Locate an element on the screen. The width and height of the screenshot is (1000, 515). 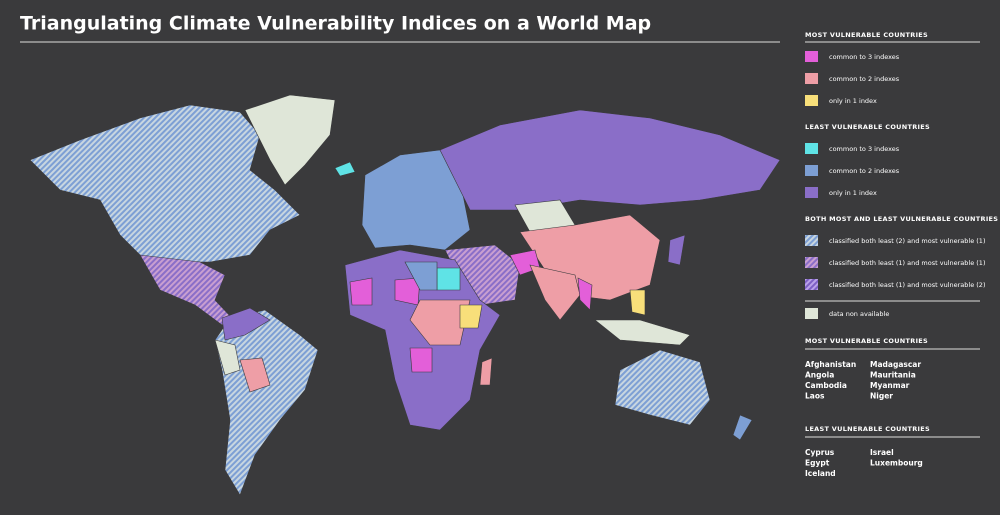
libya is located at coordinates (421, 276).